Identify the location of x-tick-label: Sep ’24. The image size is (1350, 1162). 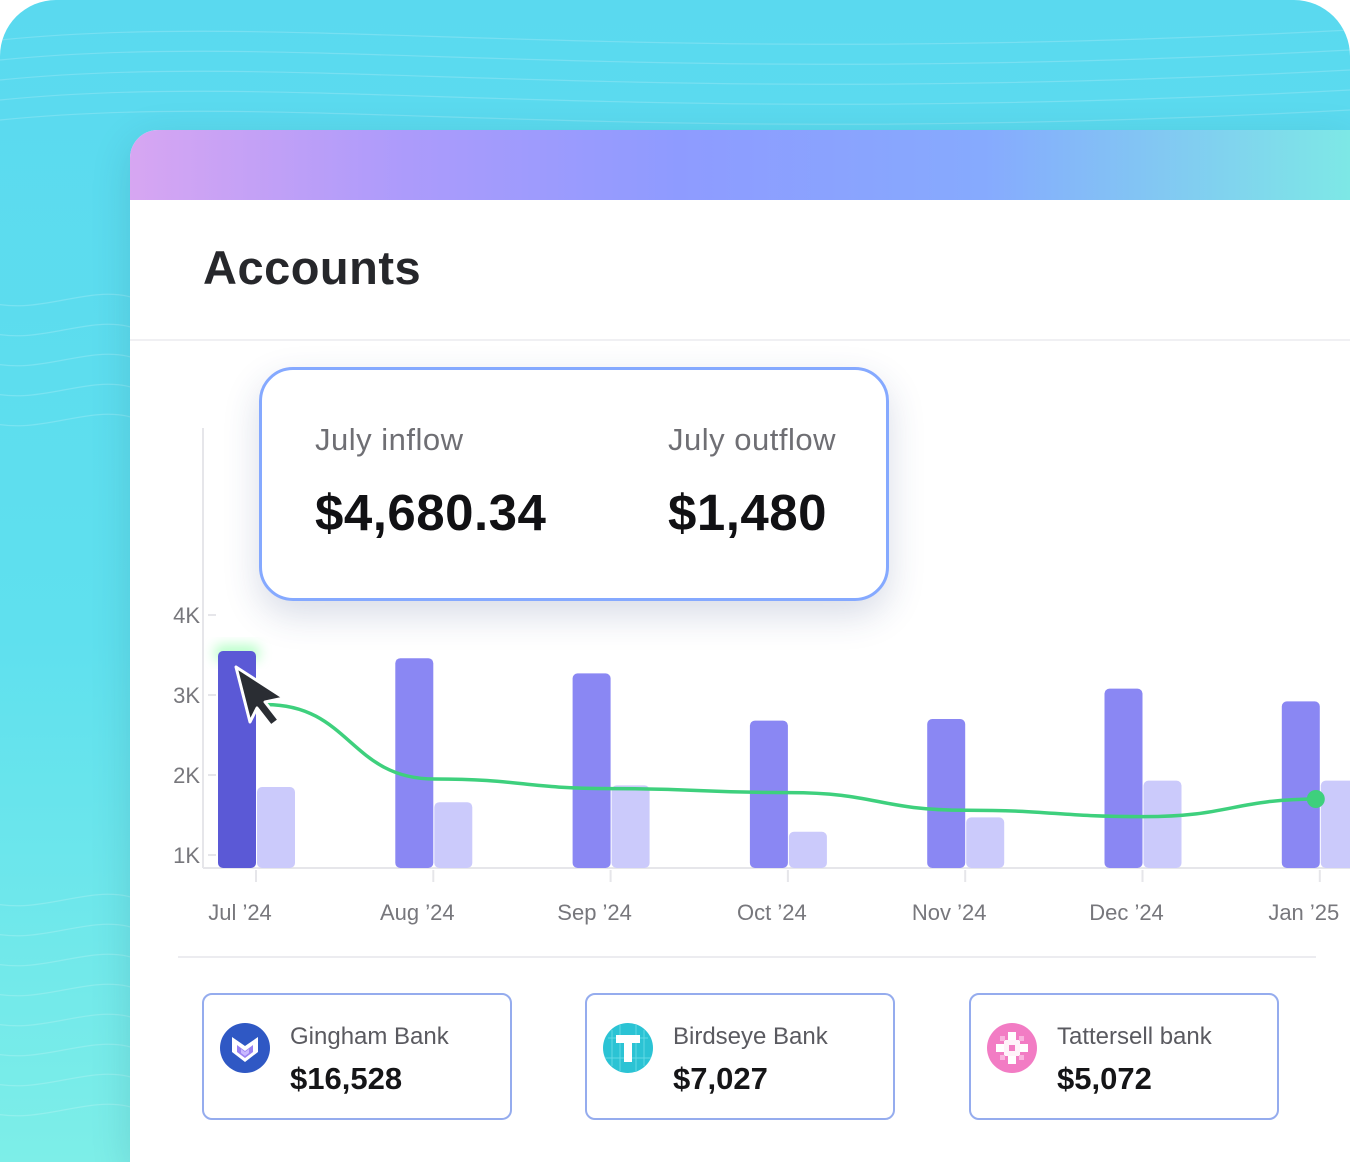
(594, 912).